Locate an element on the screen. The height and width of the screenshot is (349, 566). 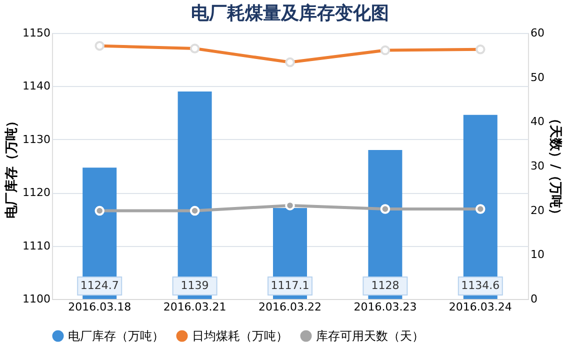
y-tick-label: 1110 is located at coordinates (36, 245).